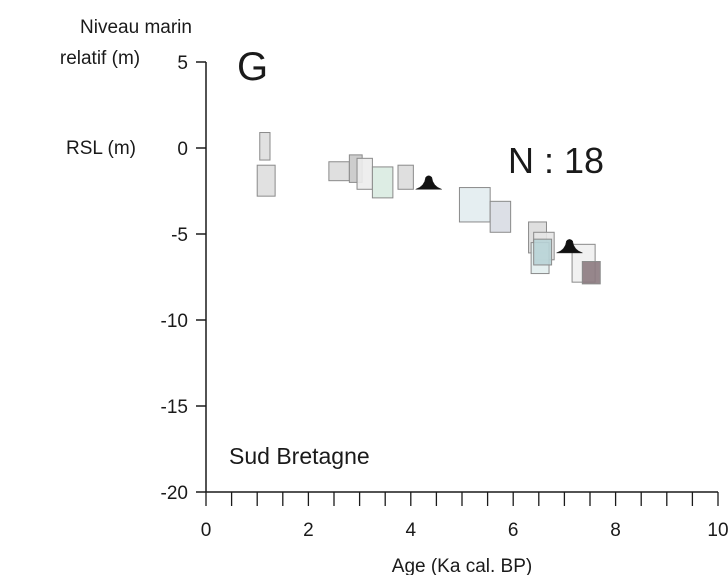 The height and width of the screenshot is (575, 728). What do you see at coordinates (182, 63) in the screenshot?
I see `y-tick-label: 5` at bounding box center [182, 63].